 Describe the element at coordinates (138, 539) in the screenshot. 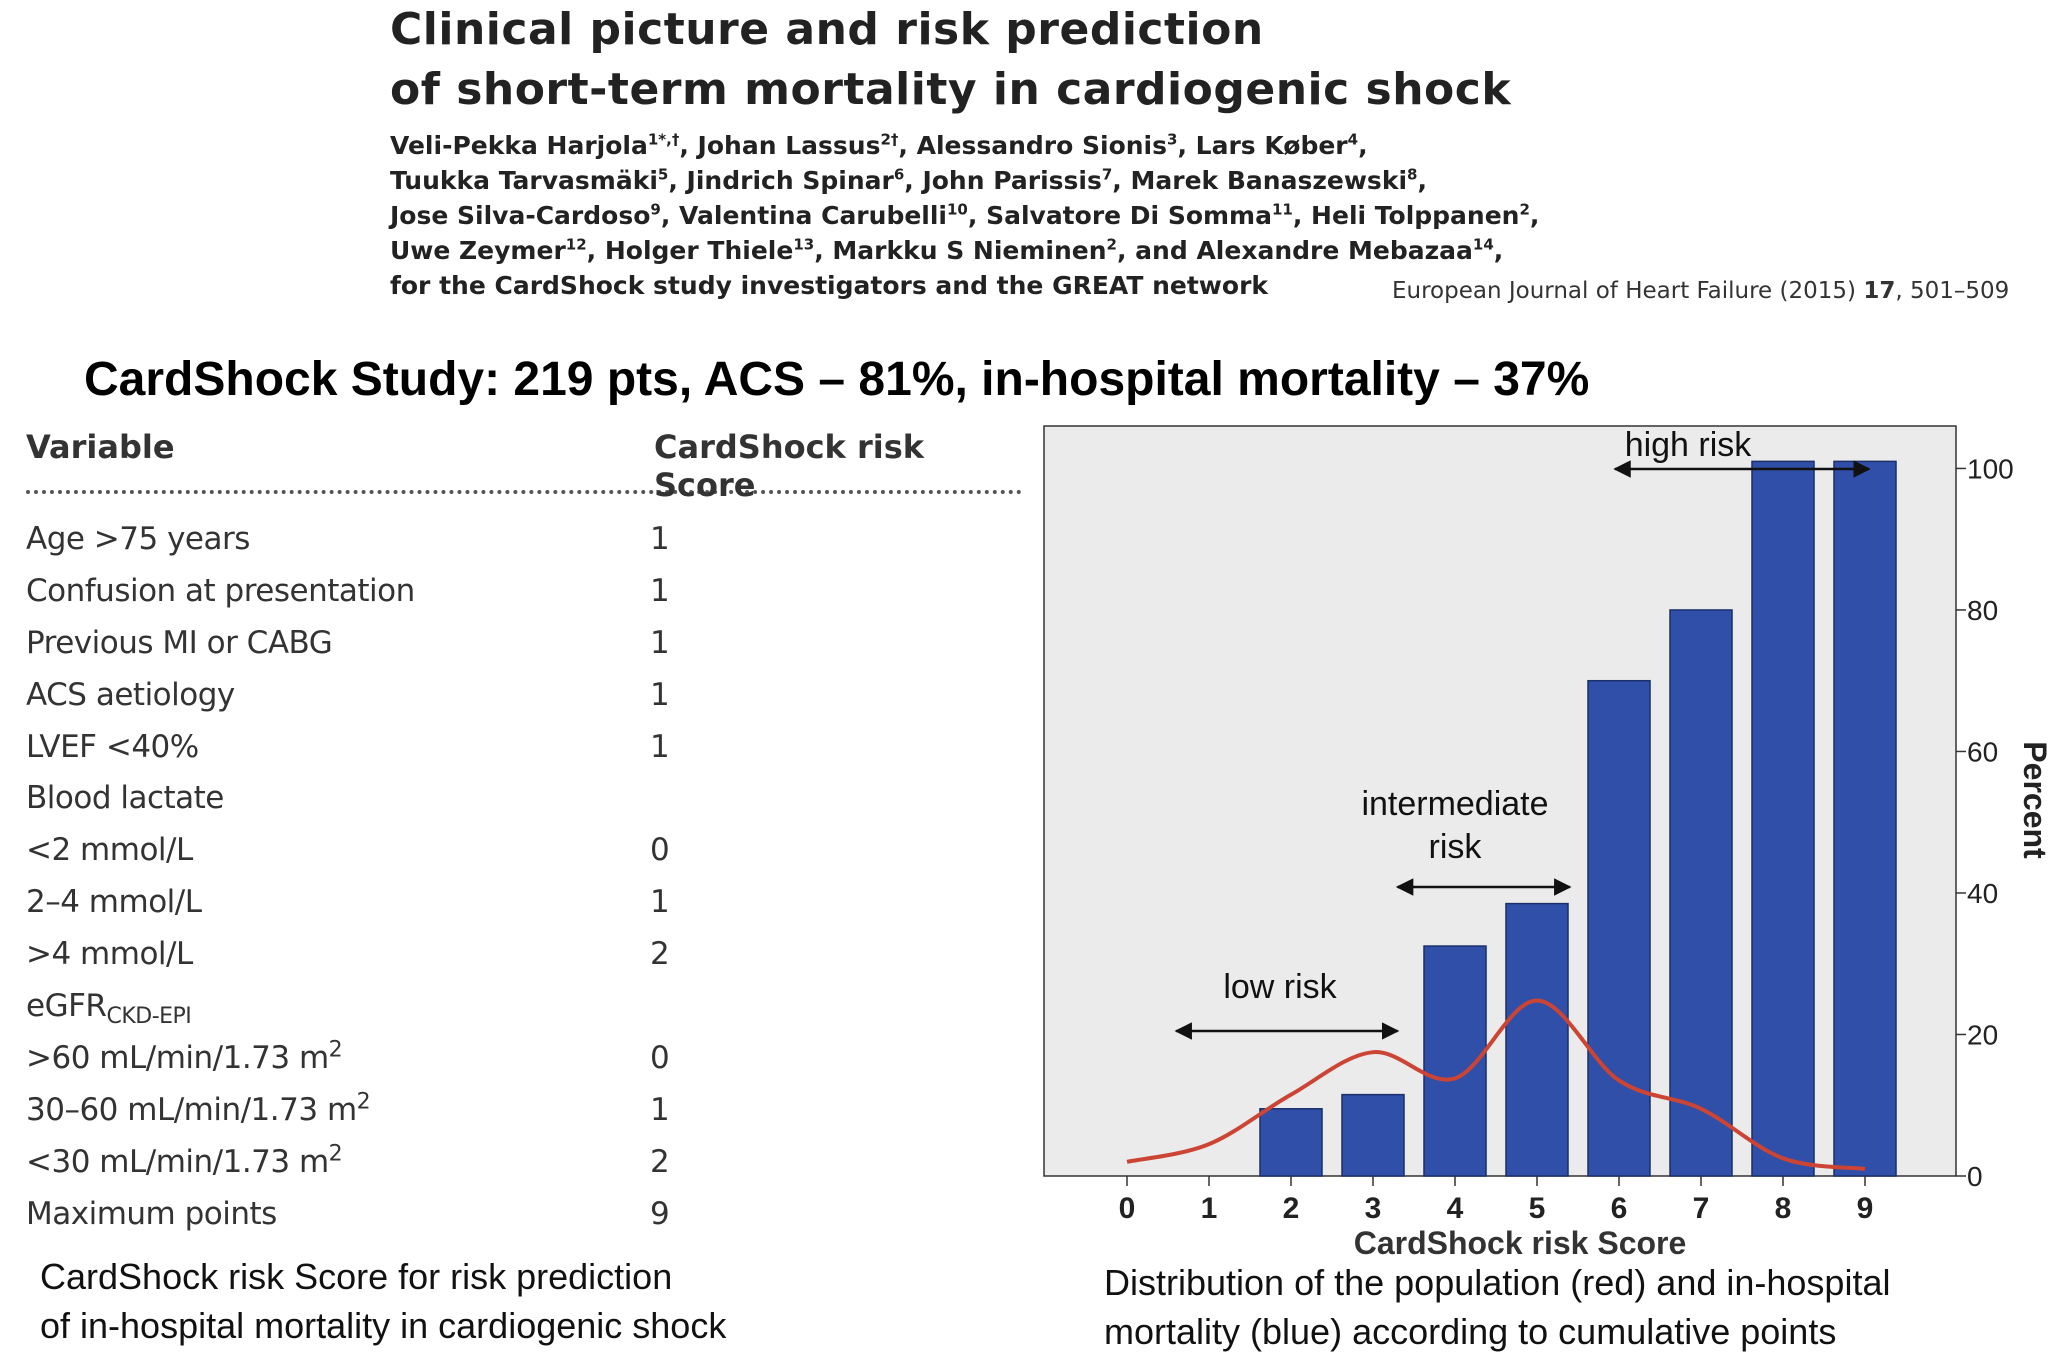

I see `variable-cell: Age >75 years` at that location.